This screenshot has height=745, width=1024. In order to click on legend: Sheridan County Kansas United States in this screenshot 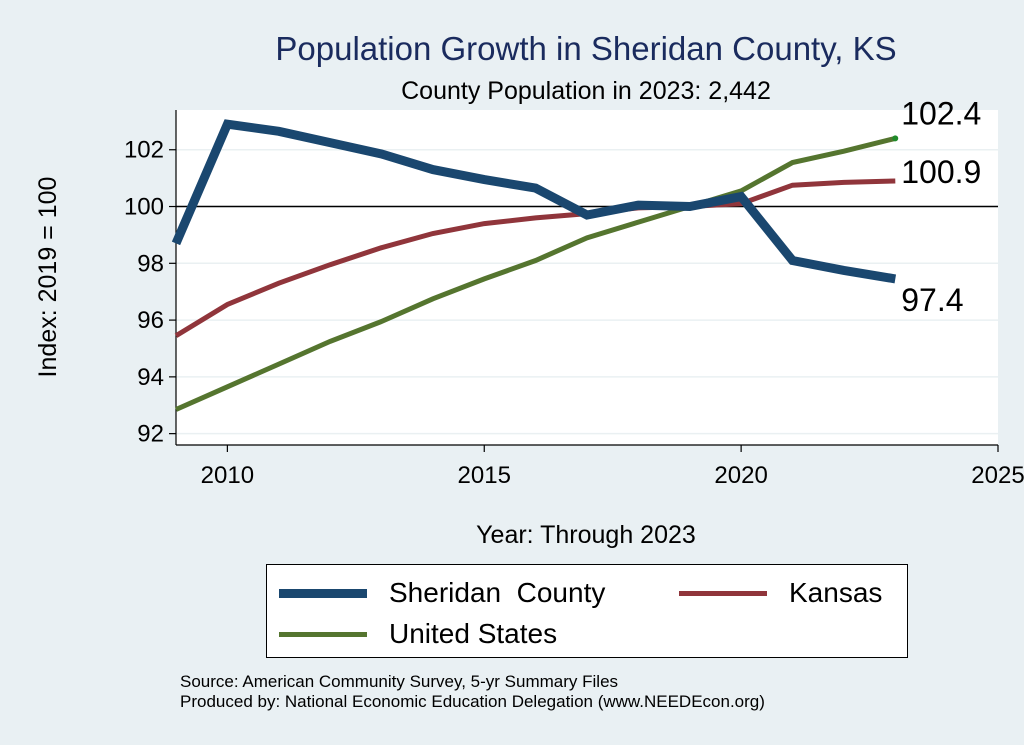, I will do `click(587, 611)`.